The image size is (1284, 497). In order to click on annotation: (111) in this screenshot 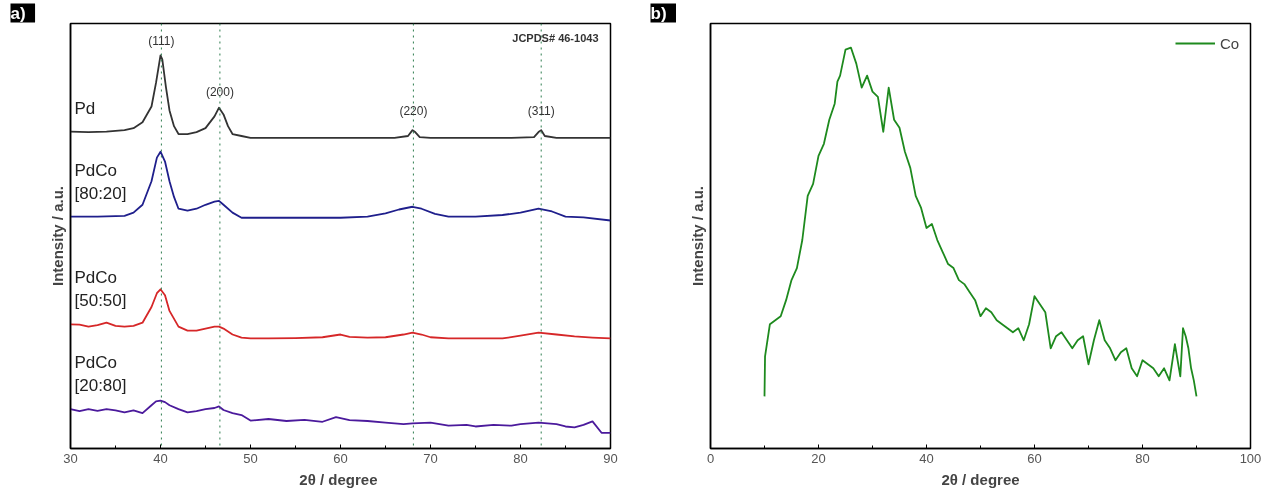, I will do `click(161, 40)`.